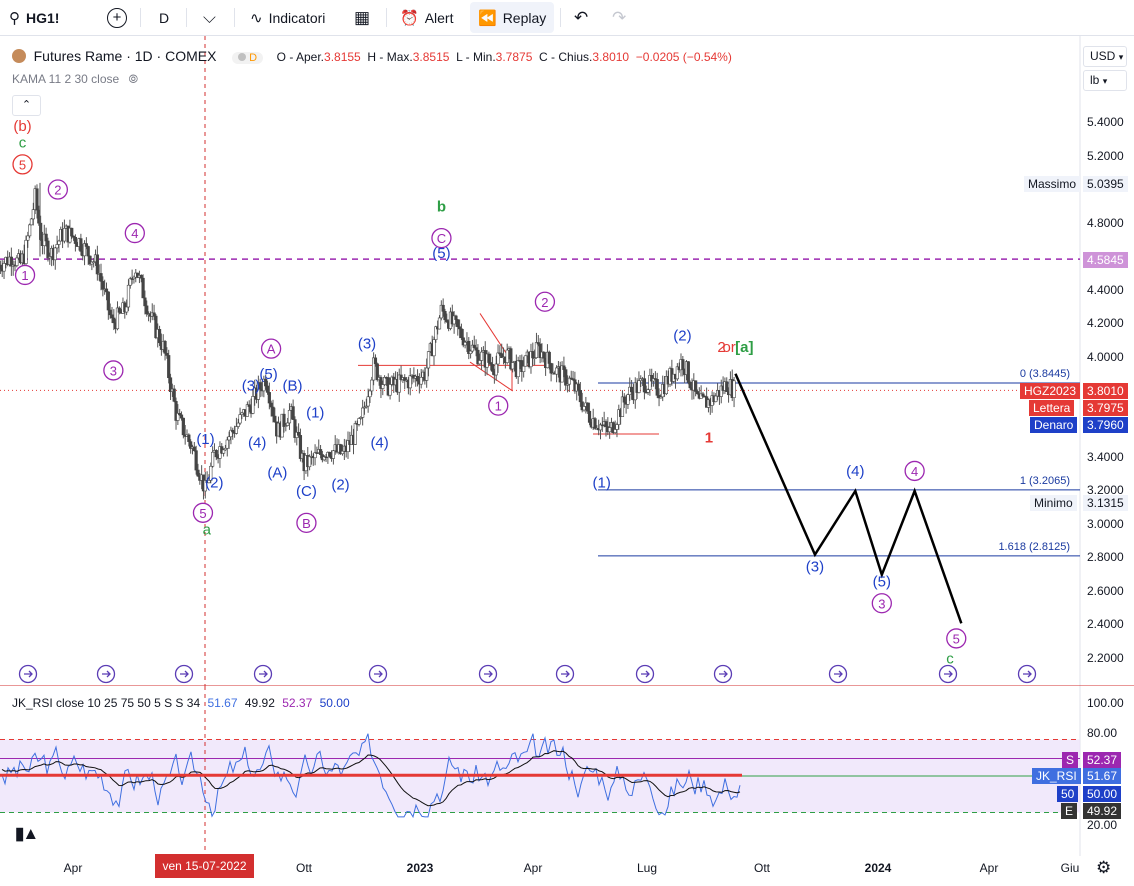 Image resolution: width=1134 pixels, height=886 pixels. I want to click on currency-select: USD ▾, so click(1105, 56).